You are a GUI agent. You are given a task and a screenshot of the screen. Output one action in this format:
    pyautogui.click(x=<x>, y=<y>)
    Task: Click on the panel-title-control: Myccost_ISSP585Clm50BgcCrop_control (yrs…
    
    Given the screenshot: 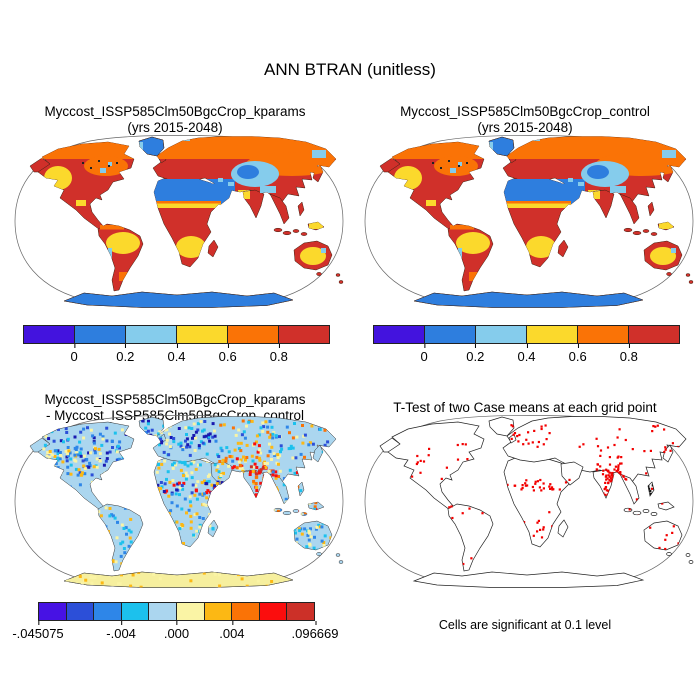 What is the action you would take?
    pyautogui.click(x=525, y=120)
    